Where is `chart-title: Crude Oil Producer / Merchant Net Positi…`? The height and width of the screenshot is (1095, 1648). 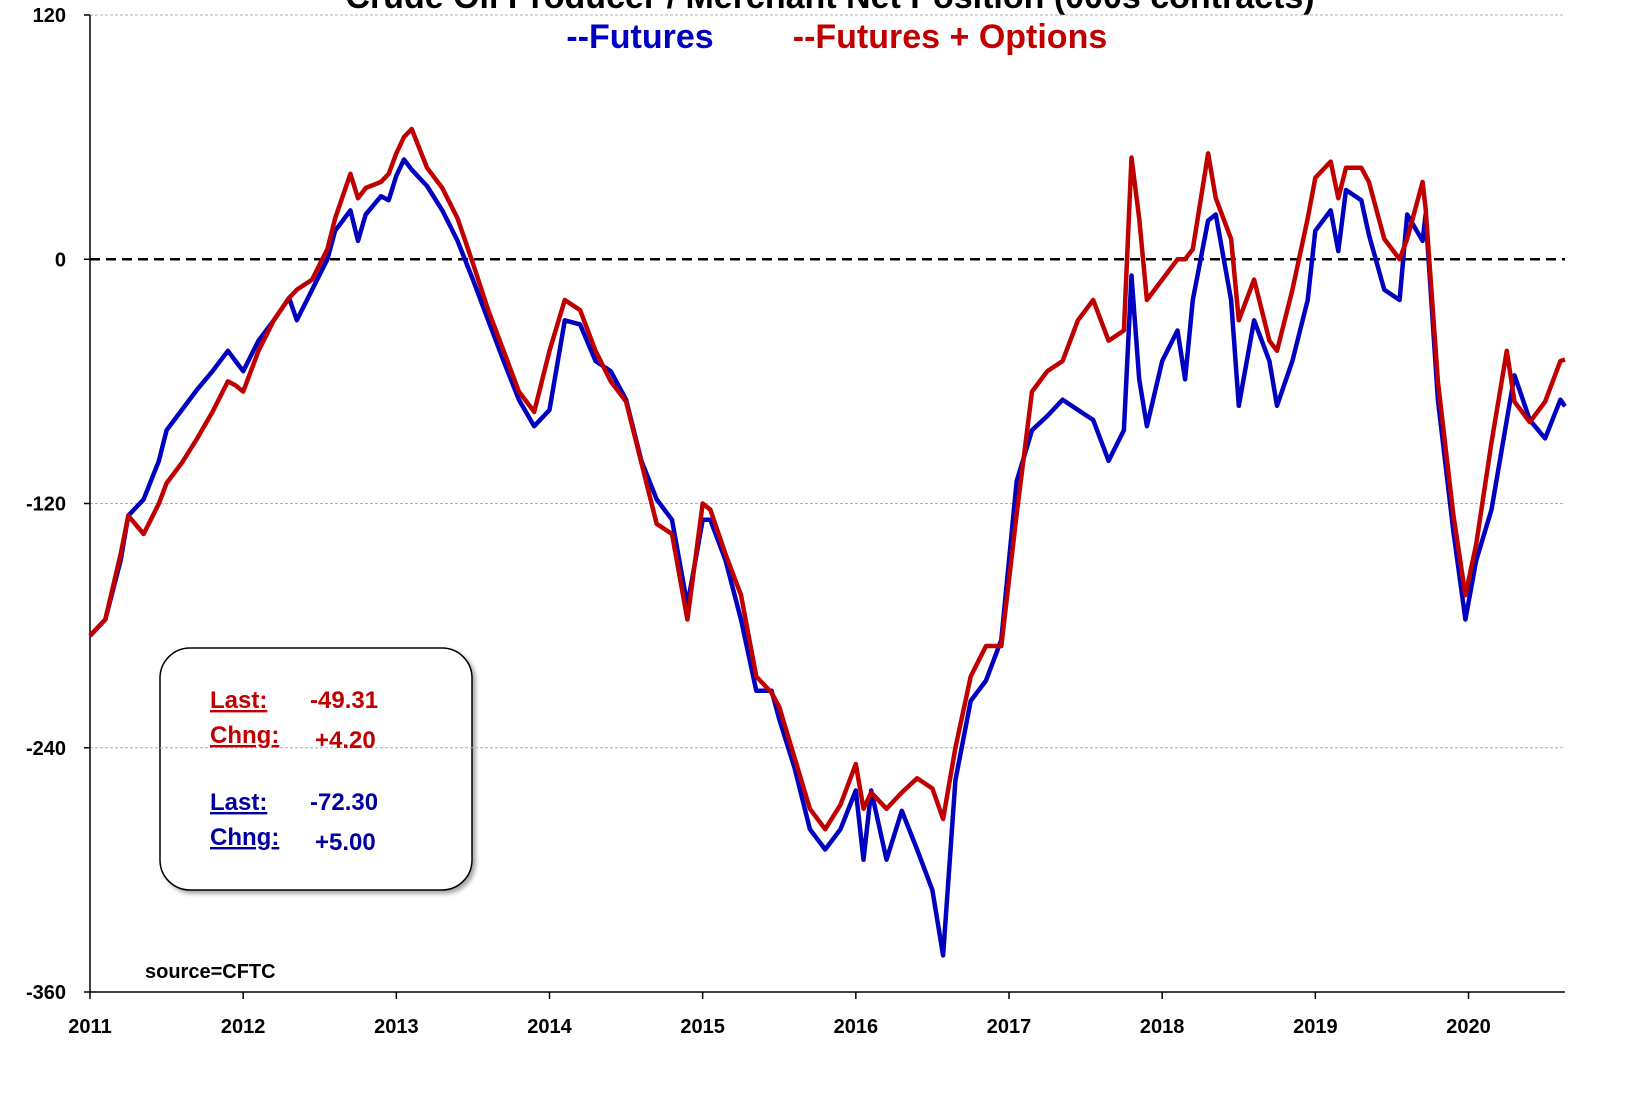
chart-title: Crude Oil Producer / Merchant Net Positi… is located at coordinates (829, 8).